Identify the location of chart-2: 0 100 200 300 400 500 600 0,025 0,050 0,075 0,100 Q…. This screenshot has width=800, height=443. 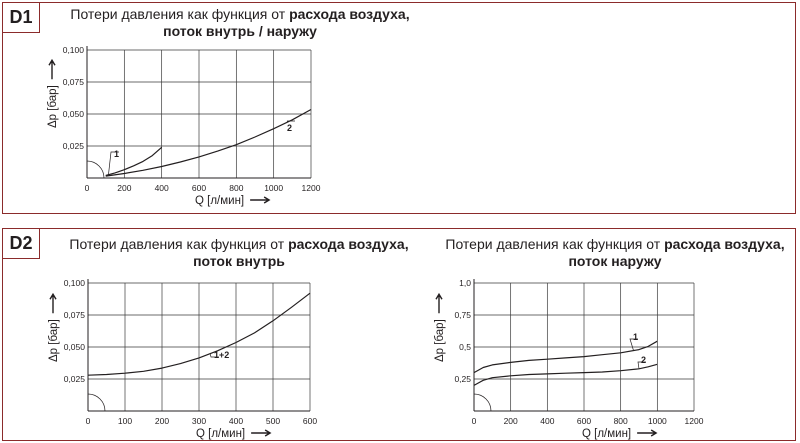
(182, 359).